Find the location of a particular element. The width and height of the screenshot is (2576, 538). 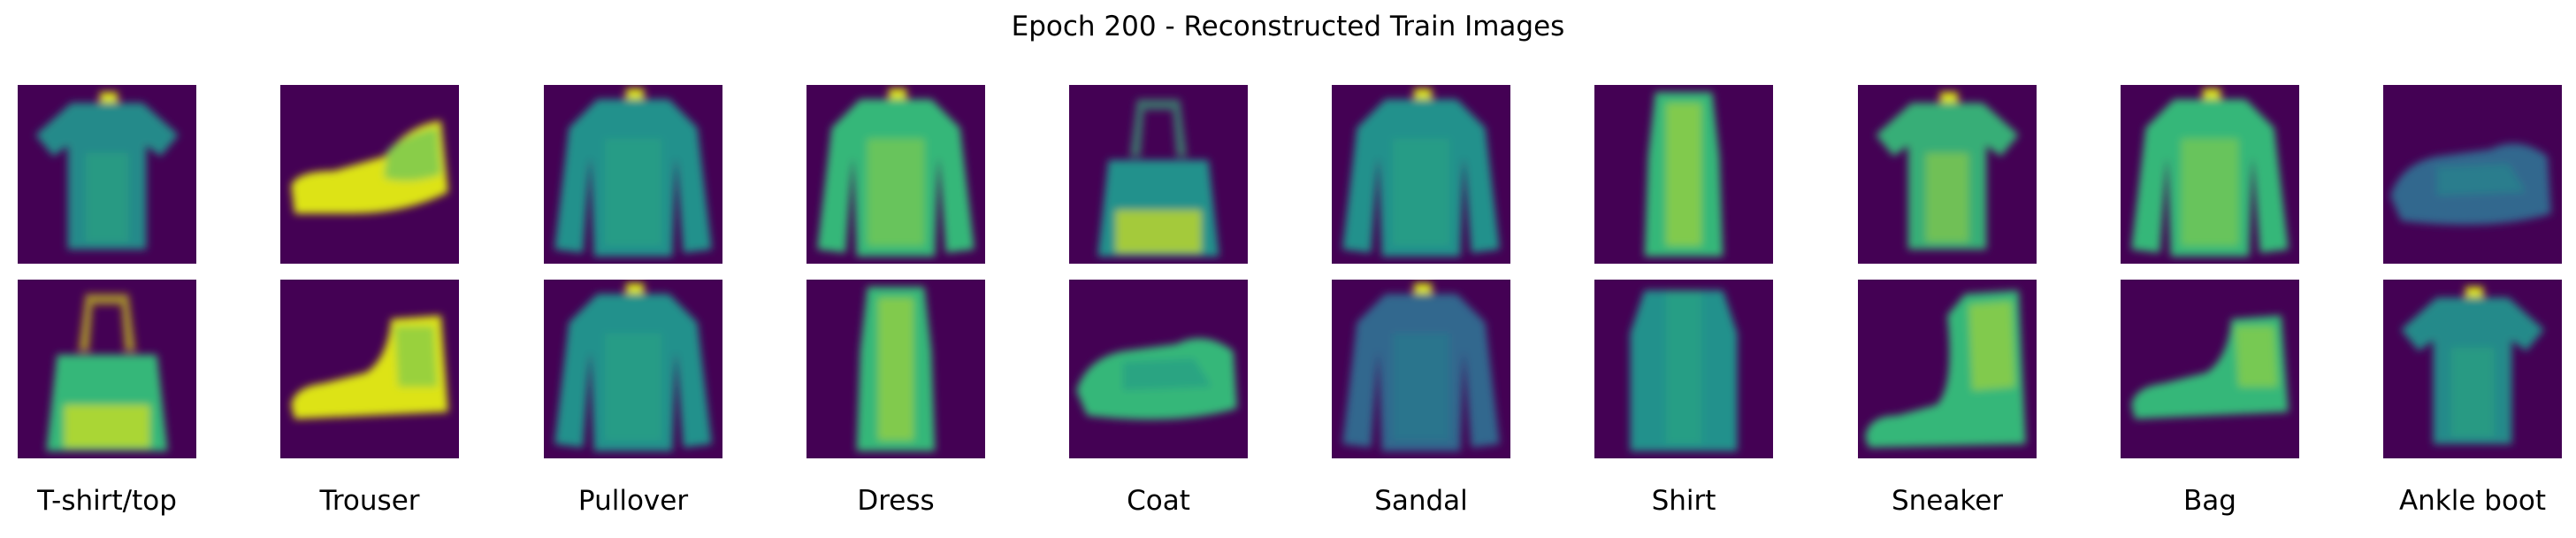

class-label: Shirt is located at coordinates (1683, 501).